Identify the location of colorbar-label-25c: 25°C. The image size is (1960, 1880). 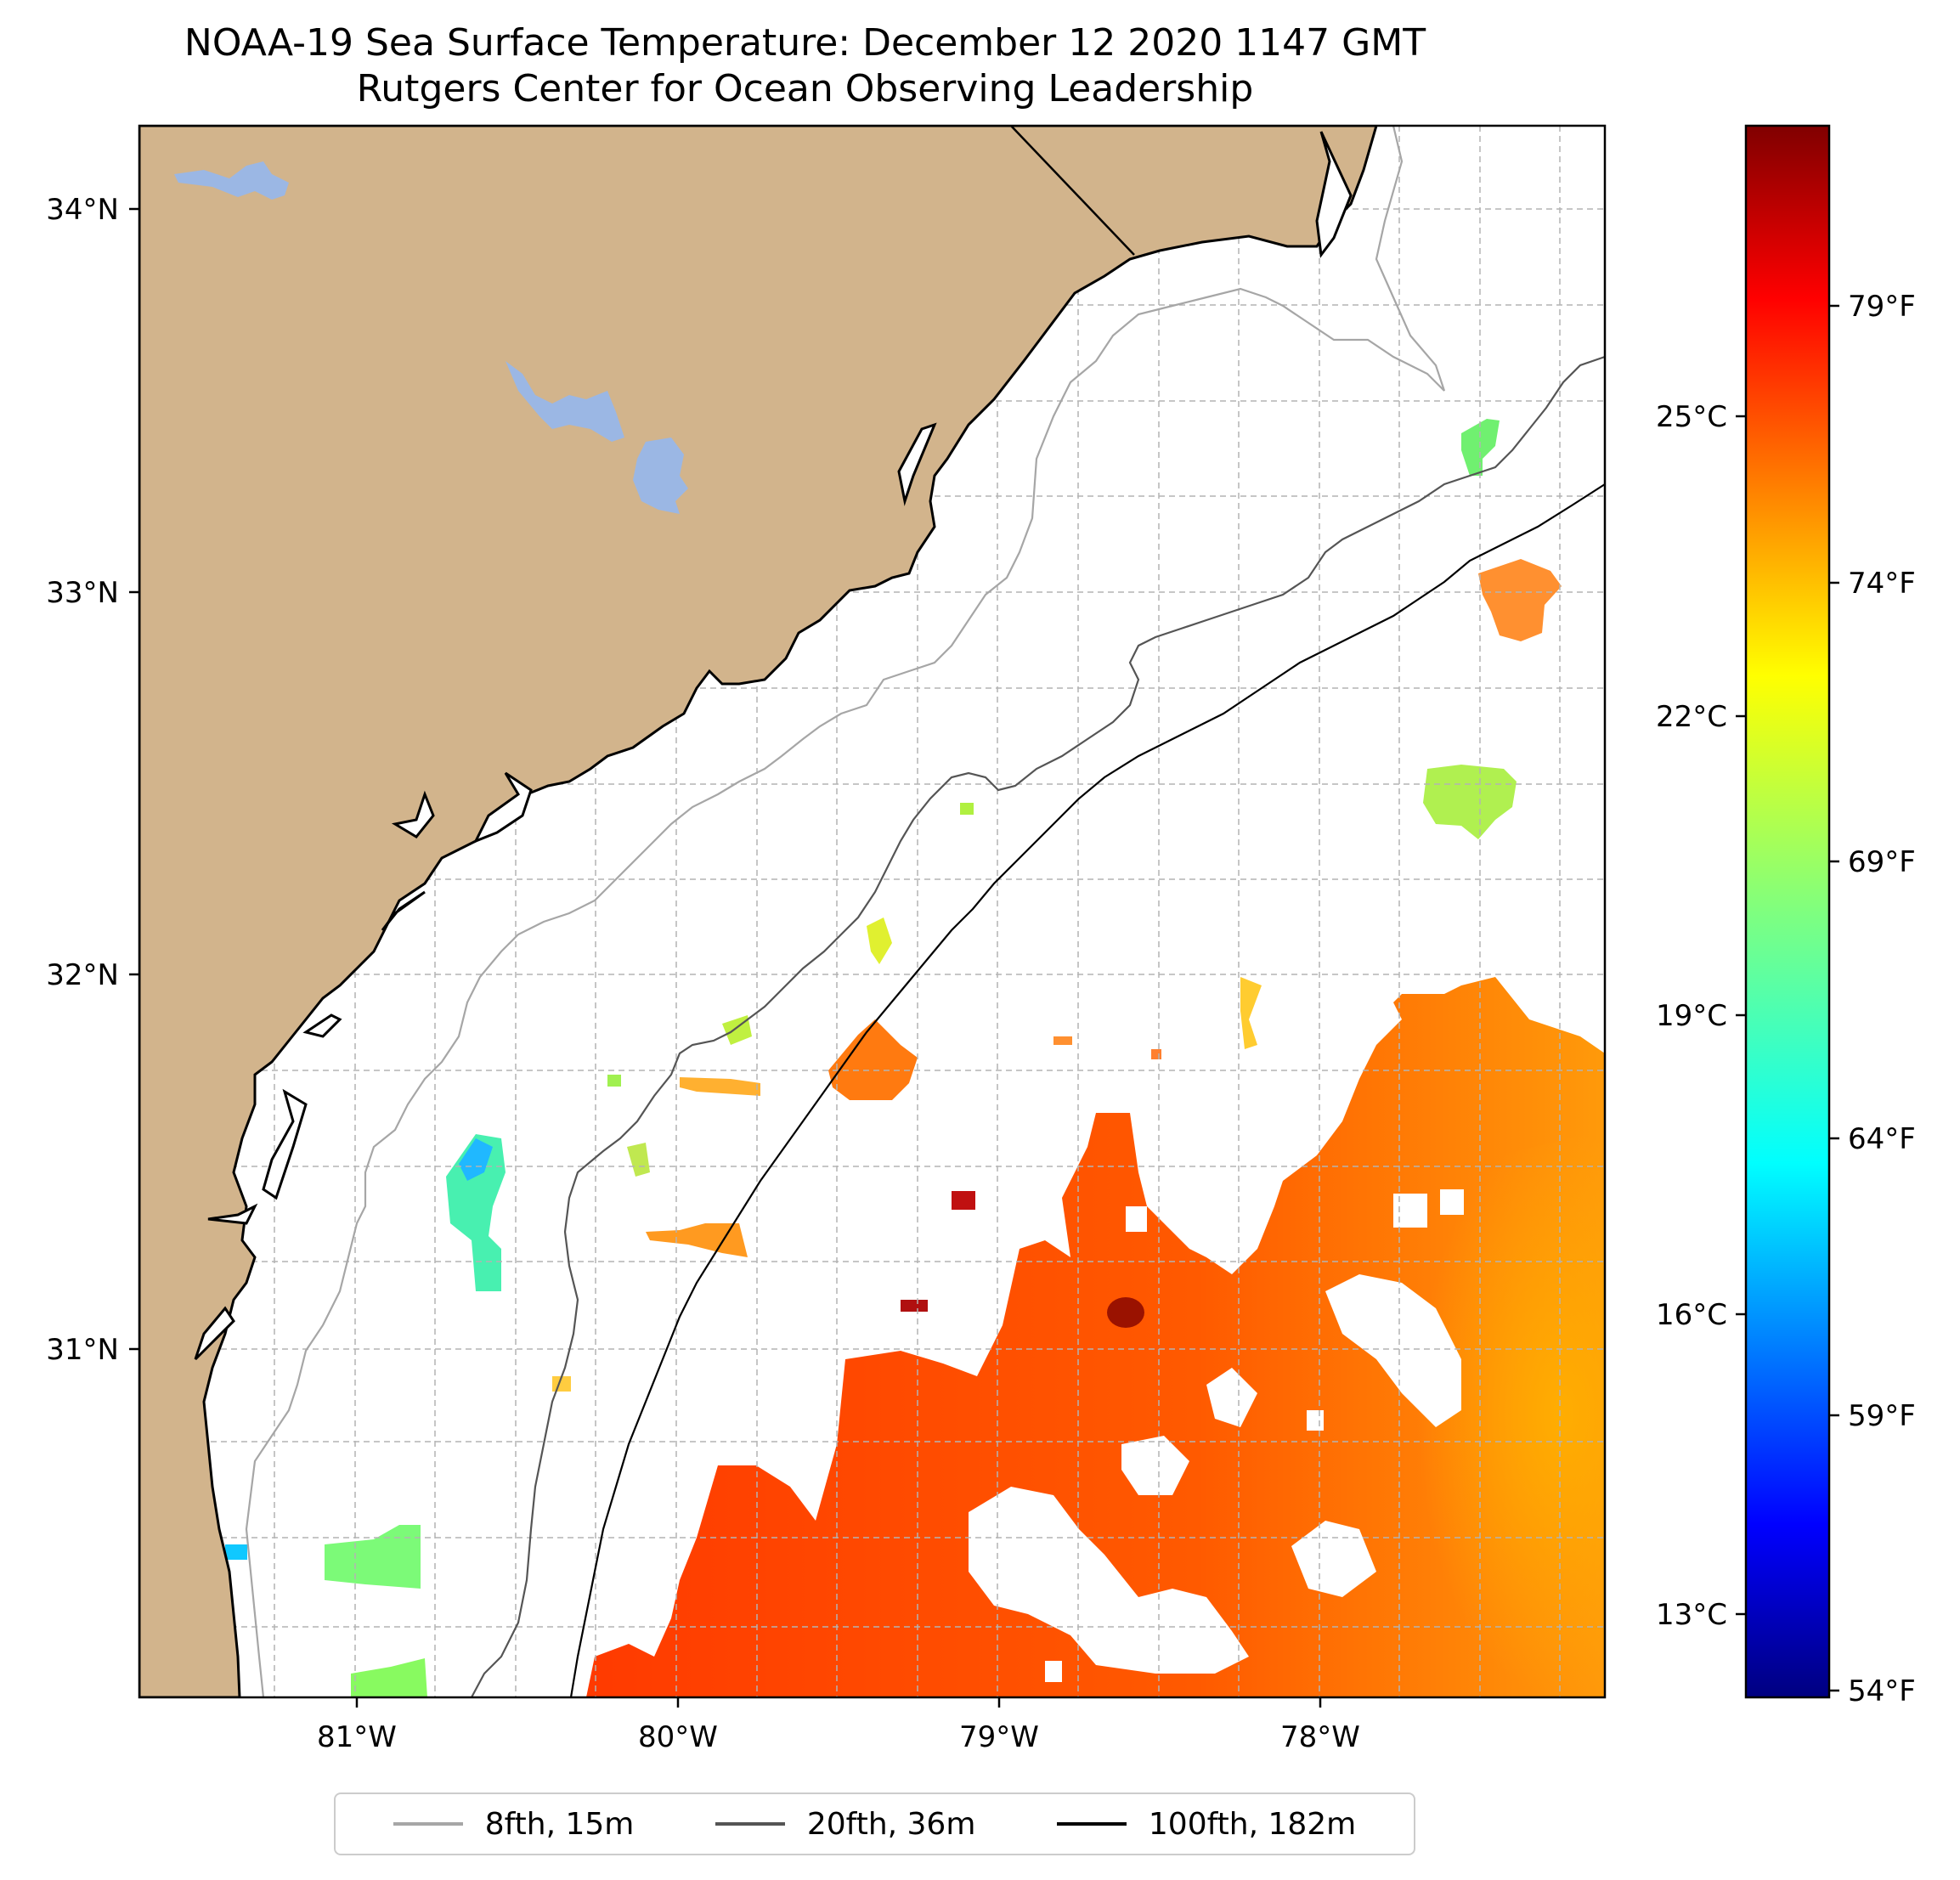
(1692, 417).